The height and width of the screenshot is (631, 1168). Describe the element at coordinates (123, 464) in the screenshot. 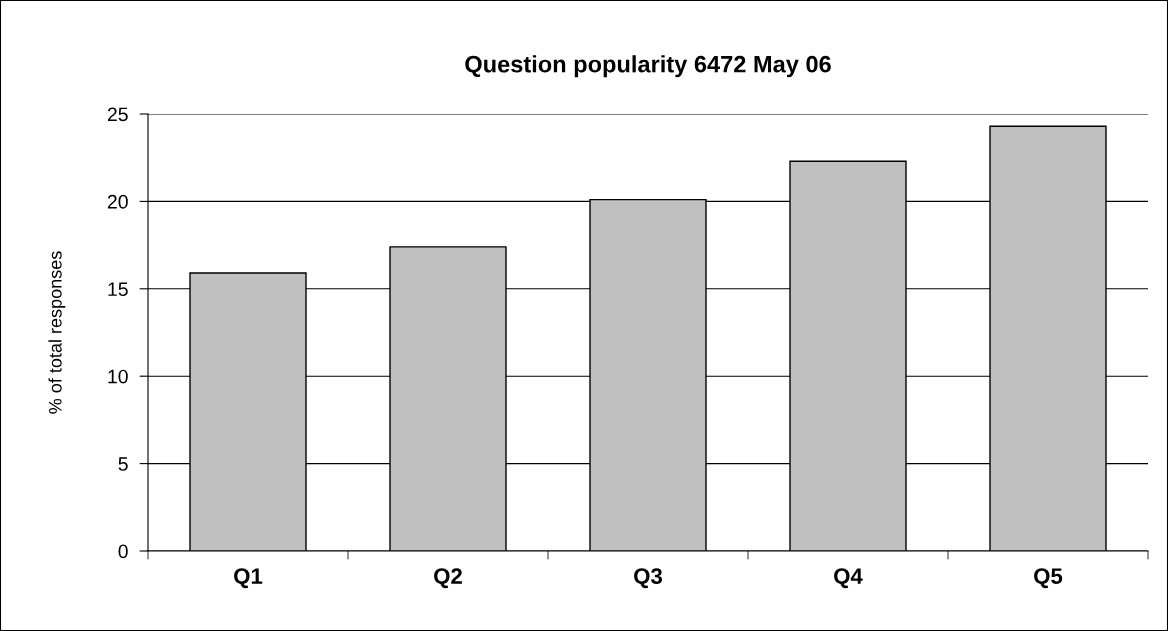

I see `y-tick-label: 5` at that location.